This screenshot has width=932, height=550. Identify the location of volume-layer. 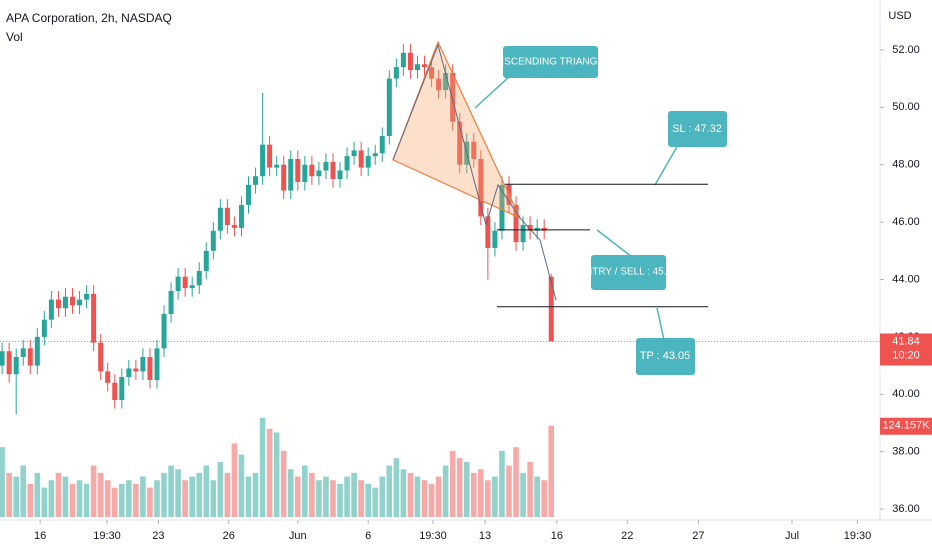
(277, 467).